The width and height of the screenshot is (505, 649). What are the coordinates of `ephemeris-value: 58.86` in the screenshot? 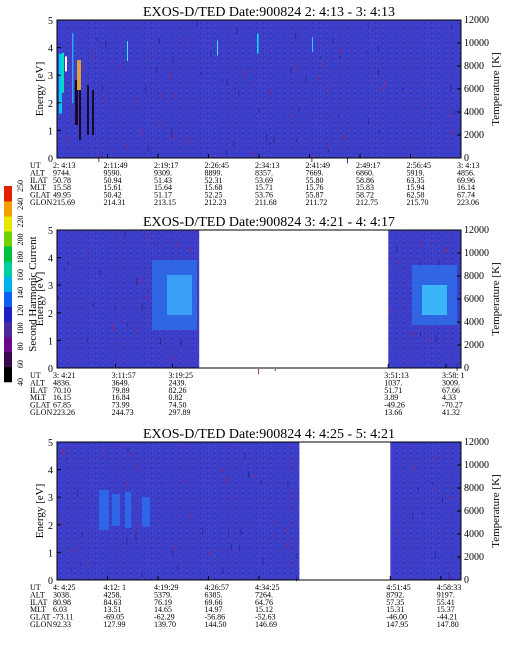 It's located at (365, 180).